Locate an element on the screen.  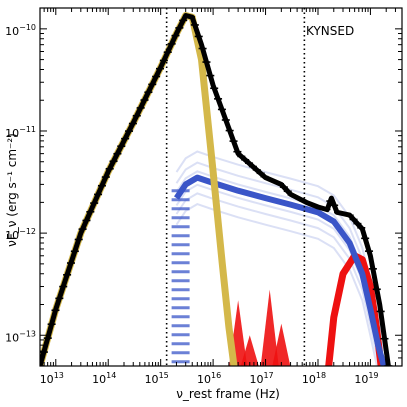
y-tick-label: 10−13 is located at coordinates (20, 336).